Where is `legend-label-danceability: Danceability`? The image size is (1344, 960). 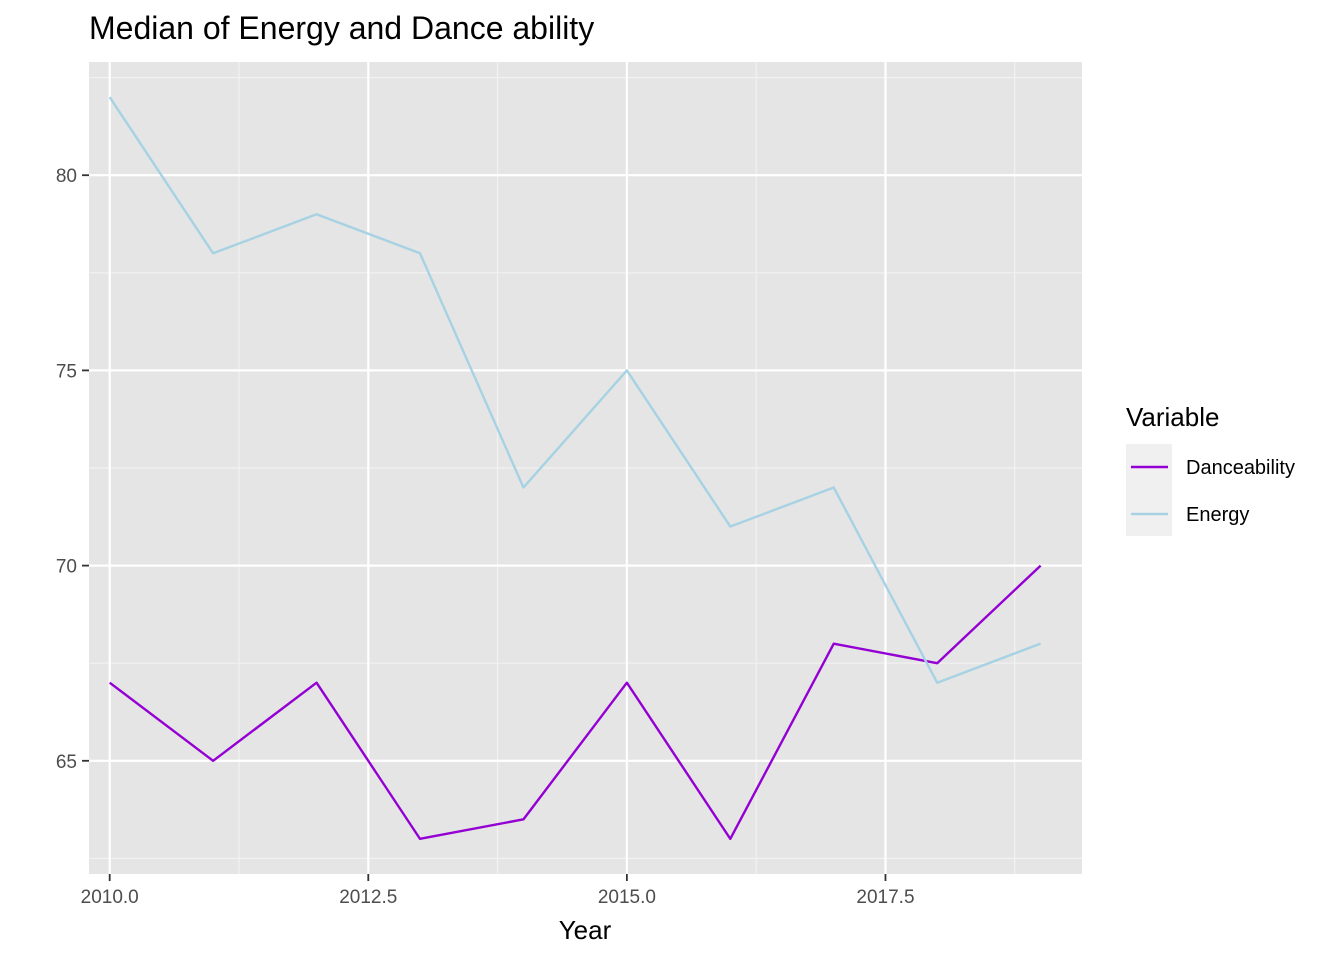
legend-label-danceability: Danceability is located at coordinates (1240, 468).